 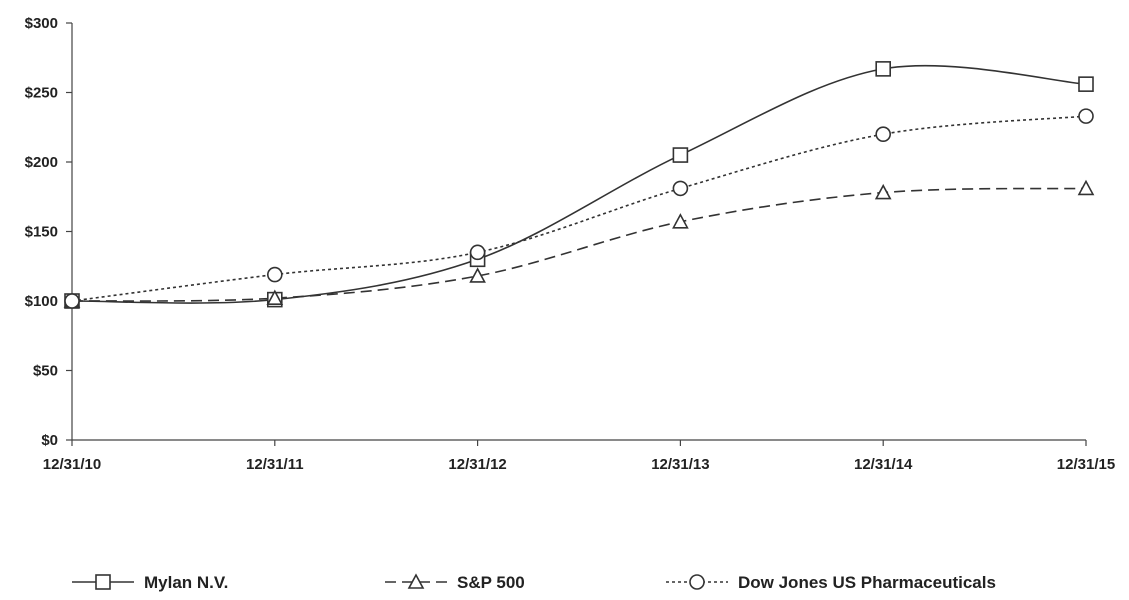 I want to click on y-axis-ticks: $0 $50 $100 $150 $200 $250 $300, so click(x=48, y=232).